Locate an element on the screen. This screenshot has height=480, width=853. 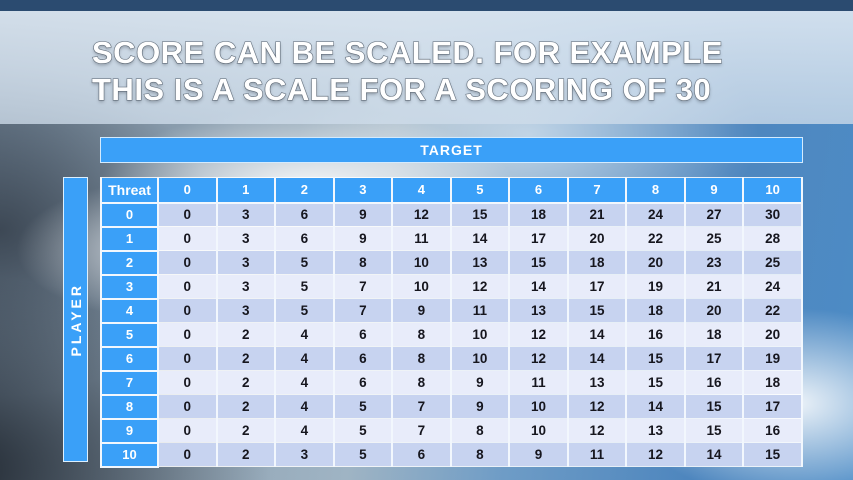
player-header: PLAYER is located at coordinates (75, 319).